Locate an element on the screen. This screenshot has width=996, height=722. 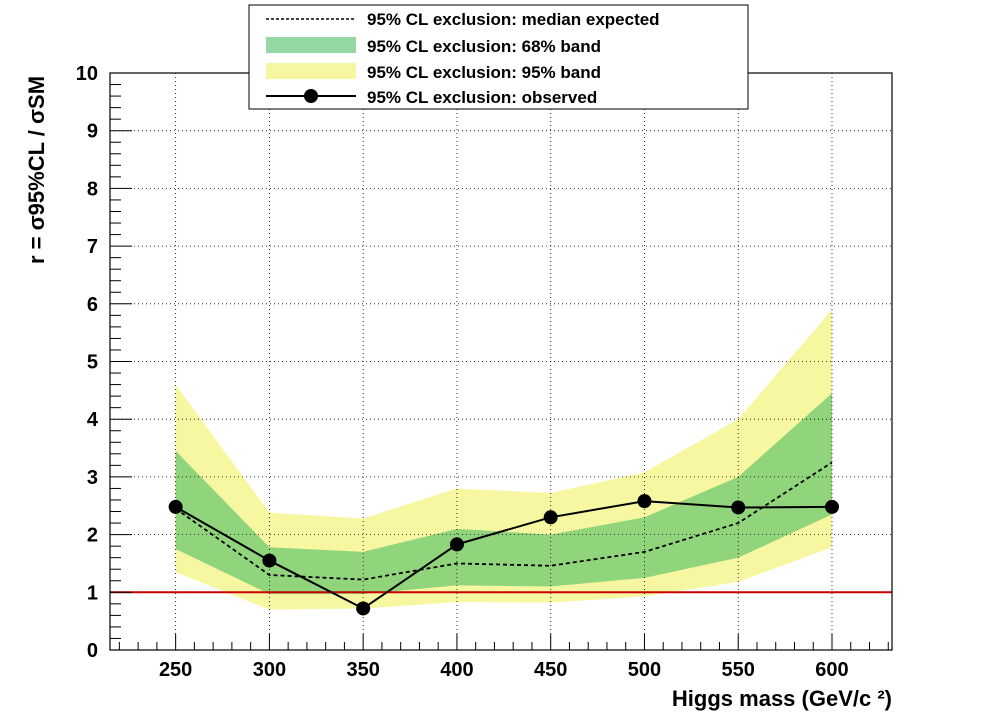
legend-label-band95: 95% CL exclusion: 95% band is located at coordinates (484, 72).